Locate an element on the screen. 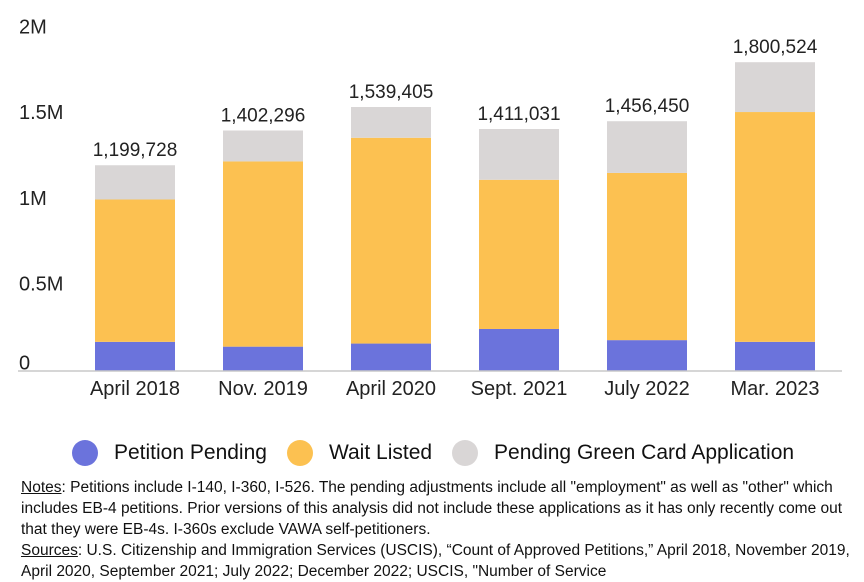  y-axis-ticks: 0 0.5M 1M 1.5M 2M is located at coordinates (41, 195).